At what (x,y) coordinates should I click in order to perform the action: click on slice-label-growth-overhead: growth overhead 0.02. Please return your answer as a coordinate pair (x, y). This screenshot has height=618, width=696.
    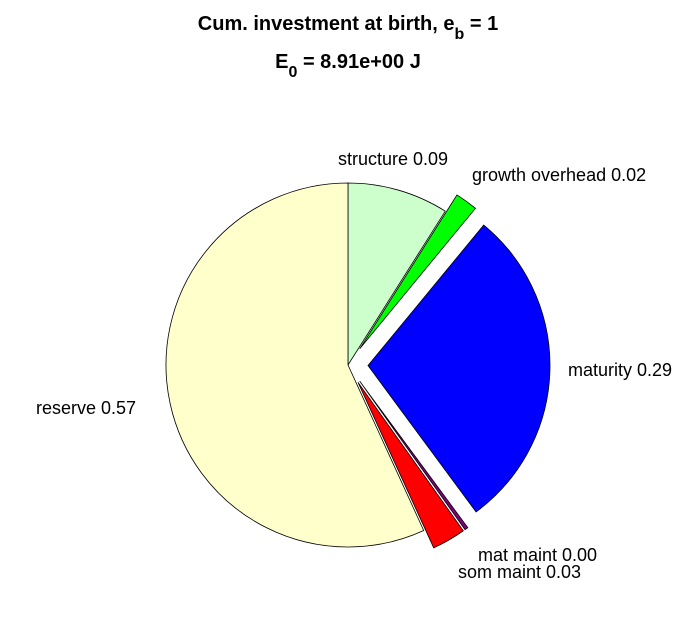
    Looking at the image, I should click on (559, 175).